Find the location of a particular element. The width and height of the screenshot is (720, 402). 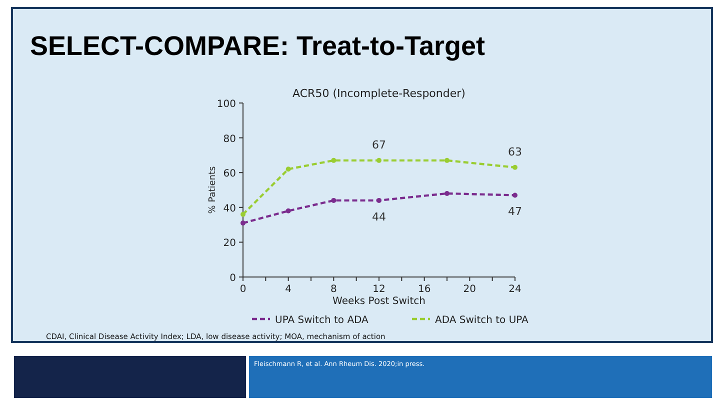

y-axis-title: % Patients is located at coordinates (213, 190).